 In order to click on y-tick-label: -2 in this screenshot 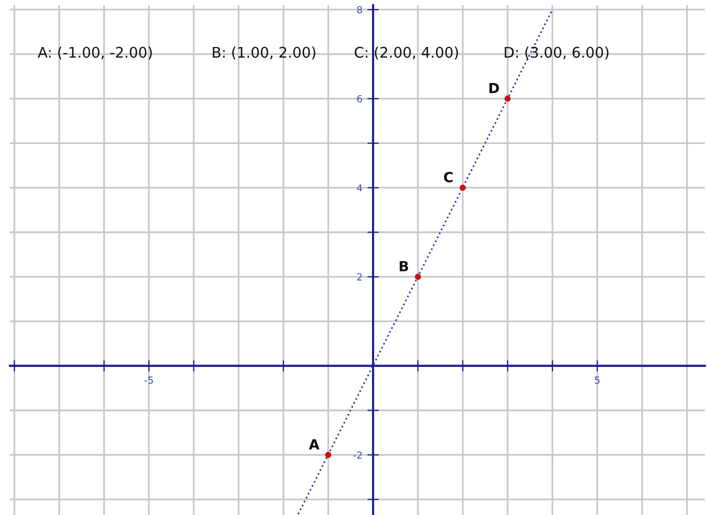, I will do `click(357, 455)`.